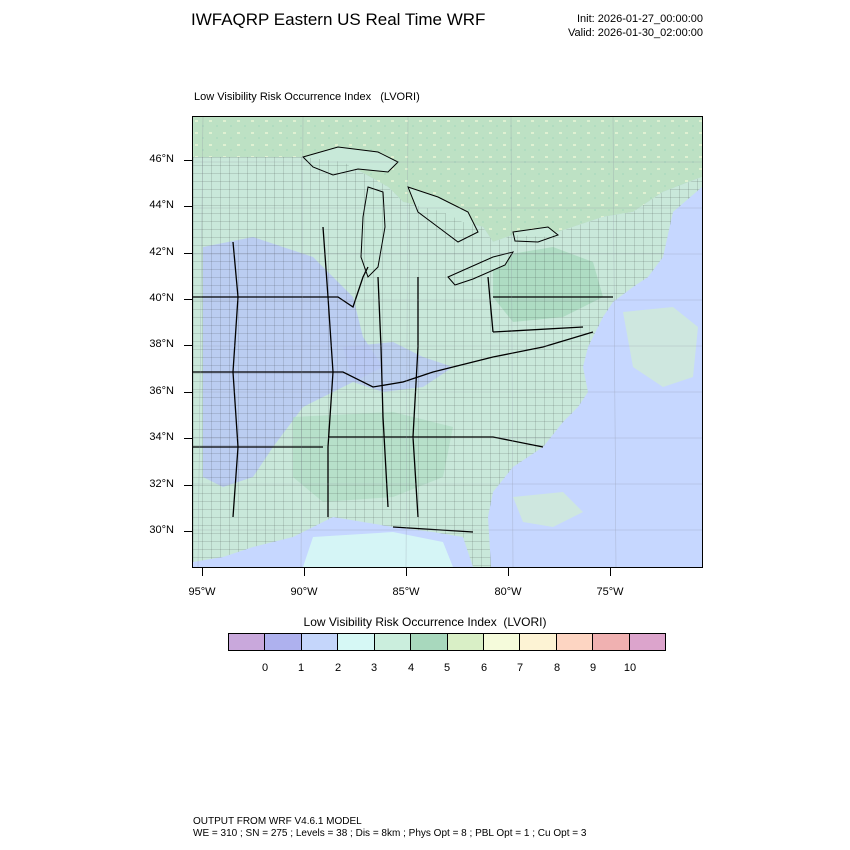 The width and height of the screenshot is (850, 850). I want to click on lat-label-44n: 44°N, so click(161, 205).